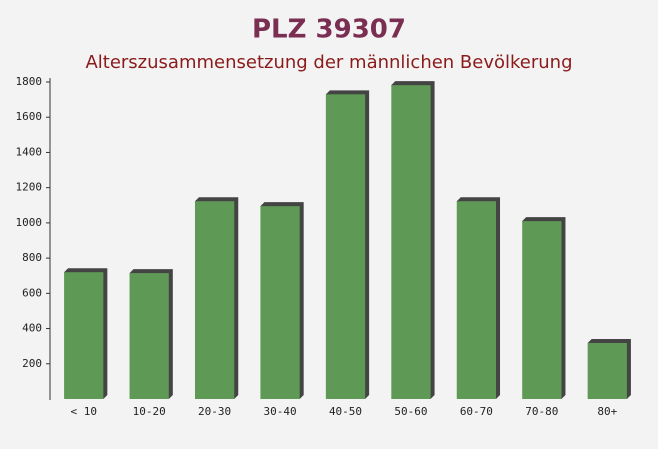 This screenshot has height=449, width=658. I want to click on y-tick-label: 1600, so click(29, 116).